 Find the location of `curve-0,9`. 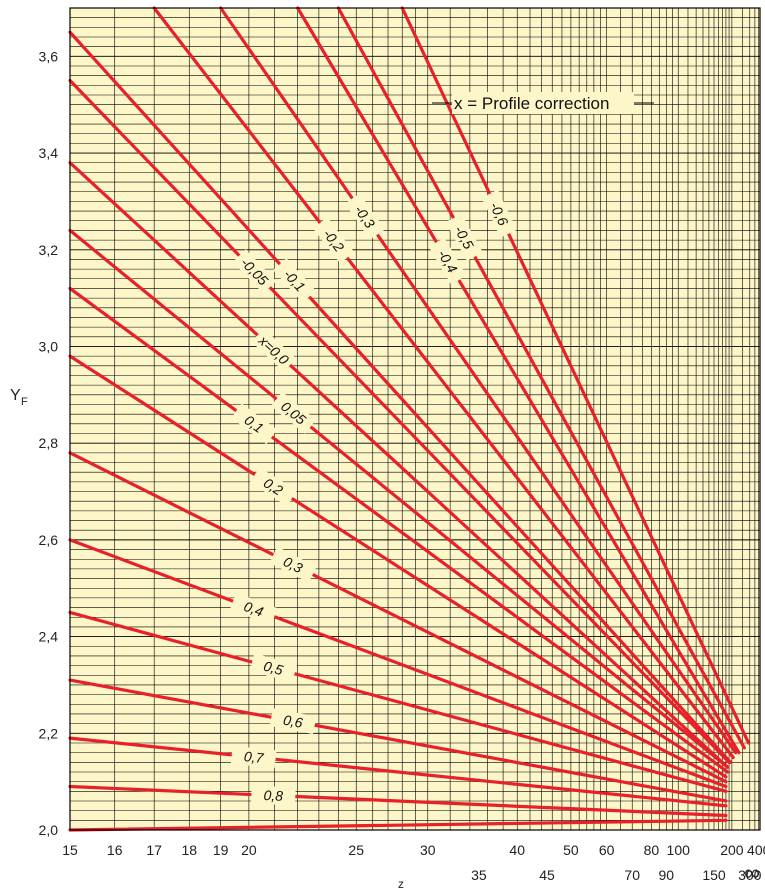

curve-0,9 is located at coordinates (398, 825).